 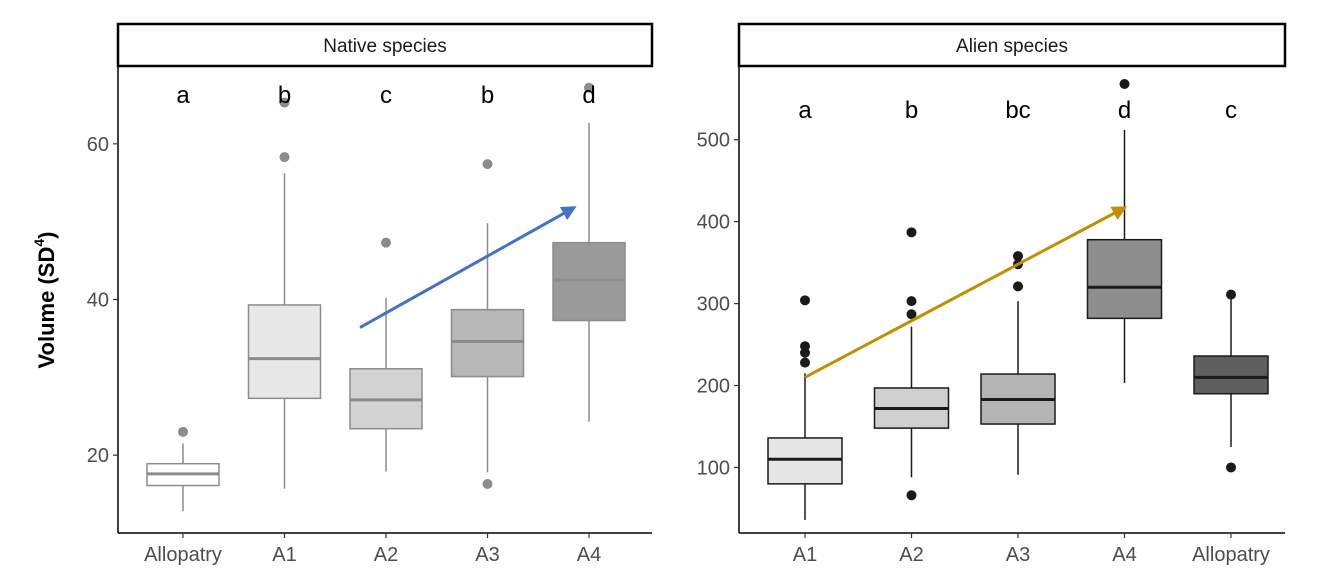 What do you see at coordinates (713, 305) in the screenshot?
I see `y-tick-label: 300` at bounding box center [713, 305].